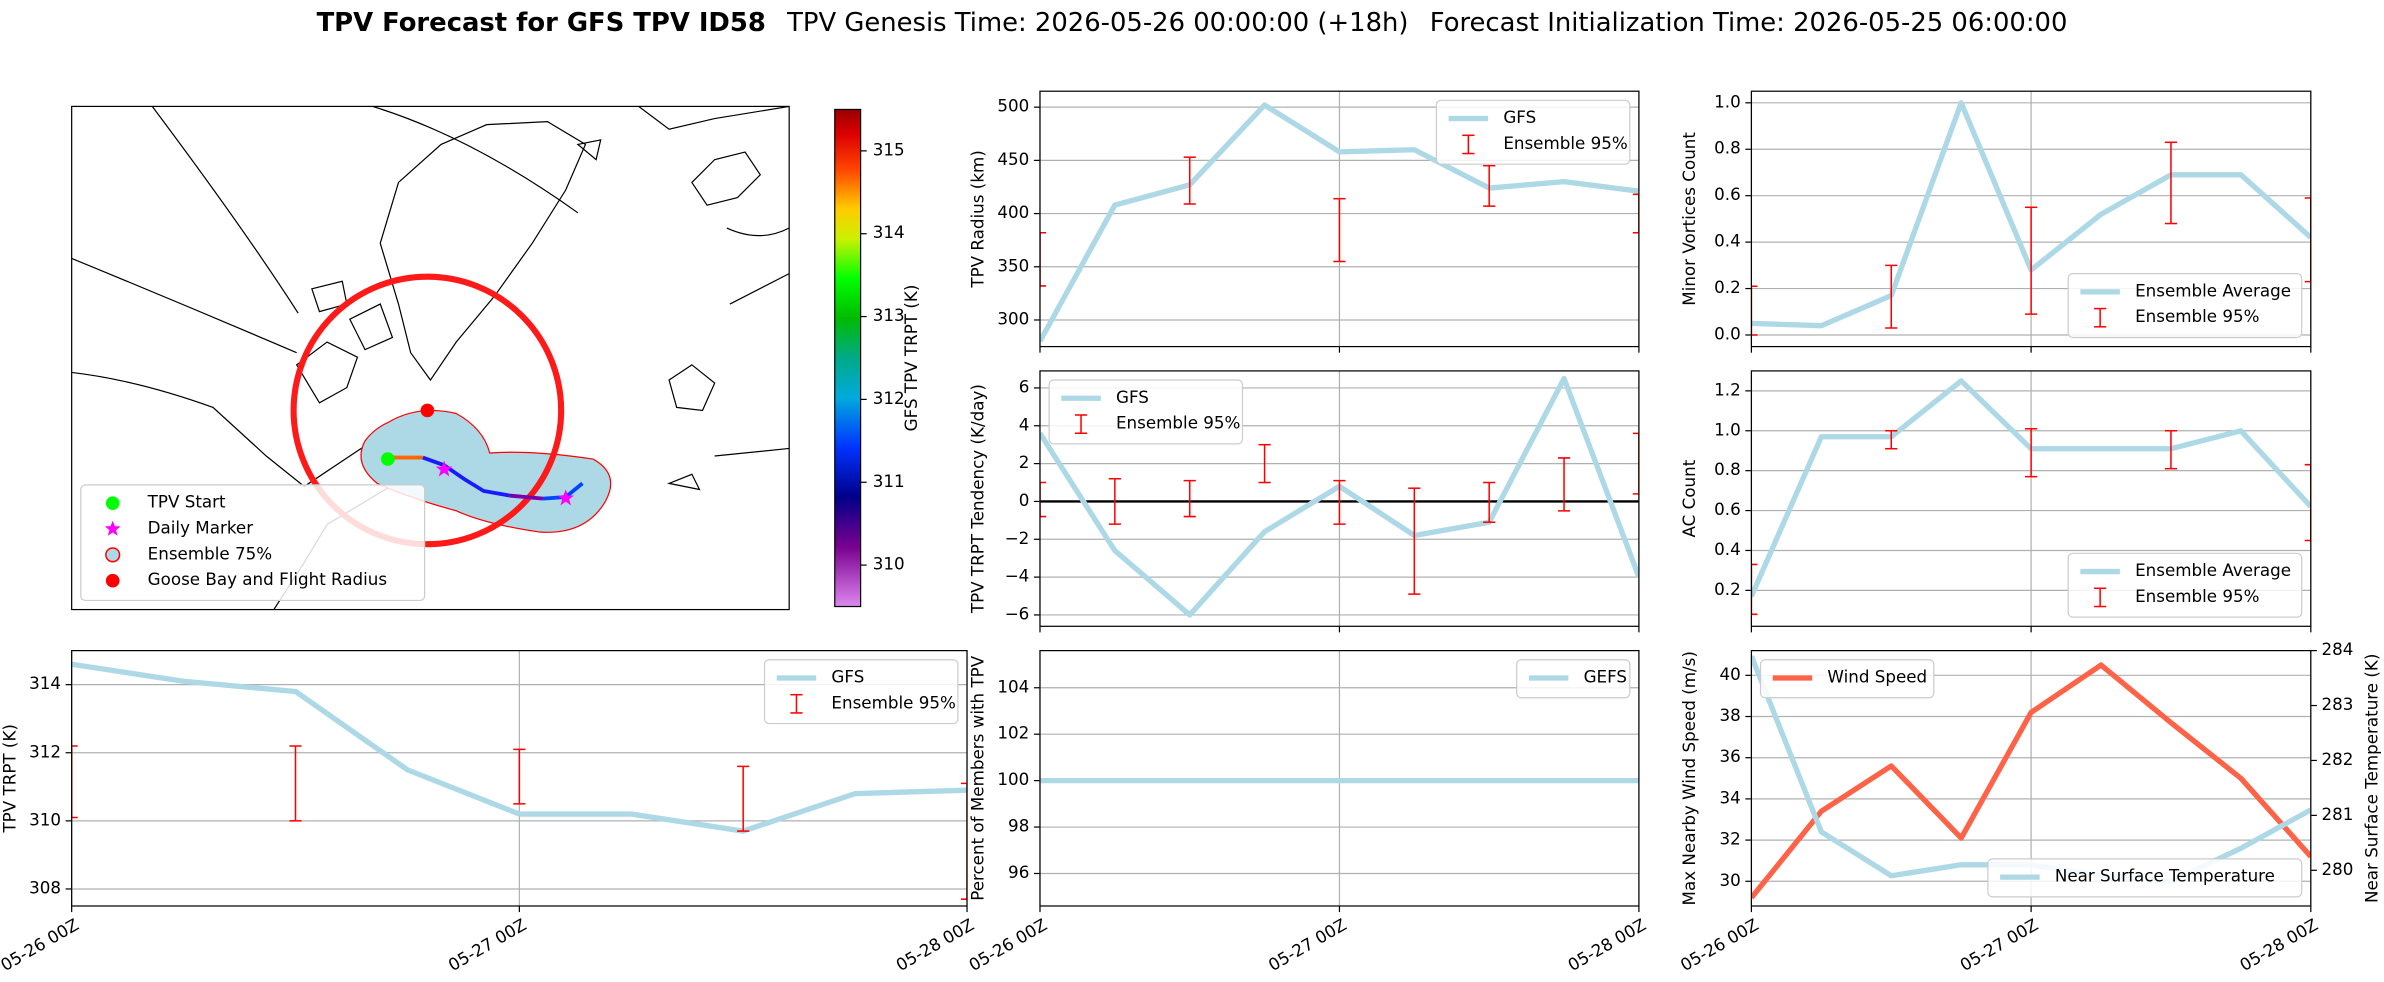 The height and width of the screenshot is (982, 2384). I want to click on y-tick-label: 500, so click(1013, 106).